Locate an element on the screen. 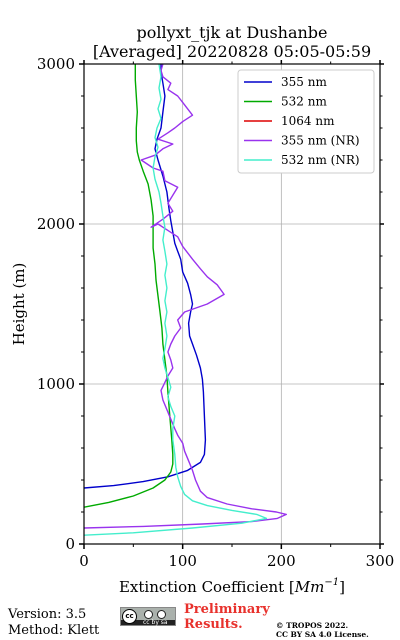 The height and width of the screenshot is (640, 400). x-axis-label-main: Extinction Coefficient [ is located at coordinates (207, 587).